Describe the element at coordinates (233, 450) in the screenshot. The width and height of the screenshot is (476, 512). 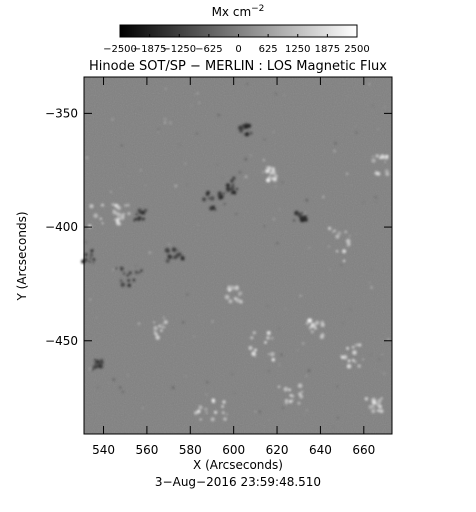
I see `x-tick-label: 600` at that location.